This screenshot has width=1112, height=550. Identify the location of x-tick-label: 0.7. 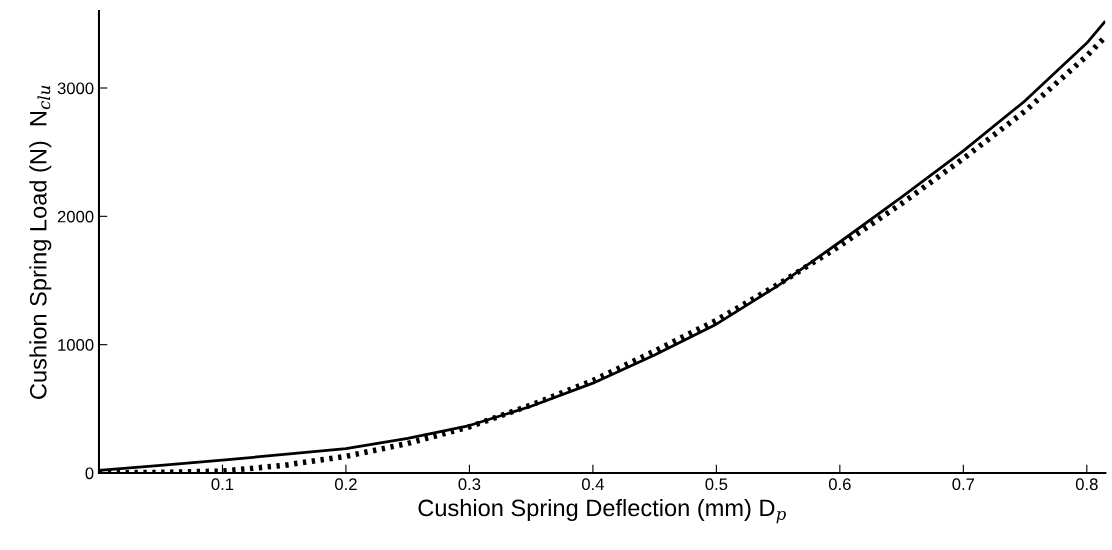
(963, 484).